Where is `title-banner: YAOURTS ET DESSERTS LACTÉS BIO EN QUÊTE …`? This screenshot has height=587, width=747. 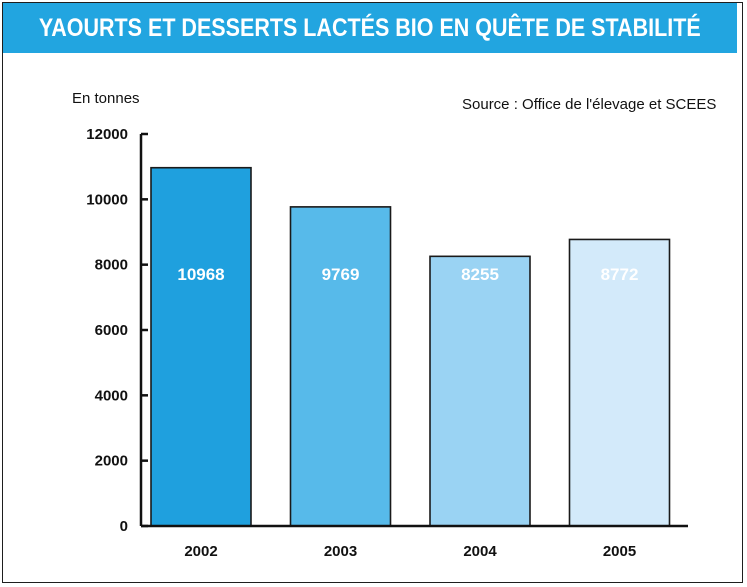 title-banner: YAOURTS ET DESSERTS LACTÉS BIO EN QUÊTE … is located at coordinates (370, 28).